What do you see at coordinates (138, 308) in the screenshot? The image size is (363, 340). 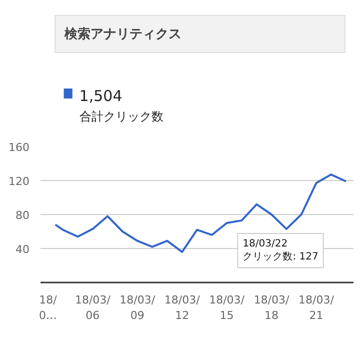 I see `x-tick-label: 18/03/09` at bounding box center [138, 308].